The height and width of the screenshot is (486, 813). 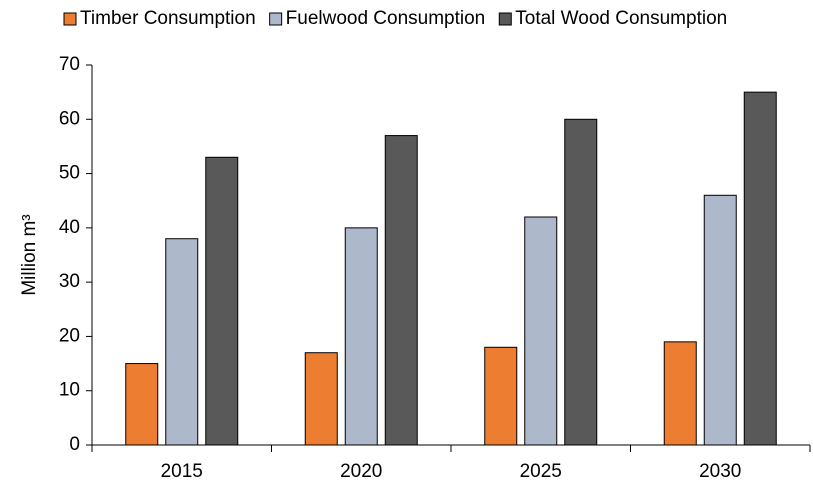 What do you see at coordinates (621, 18) in the screenshot?
I see `legend-label: Total Wood Consumption` at bounding box center [621, 18].